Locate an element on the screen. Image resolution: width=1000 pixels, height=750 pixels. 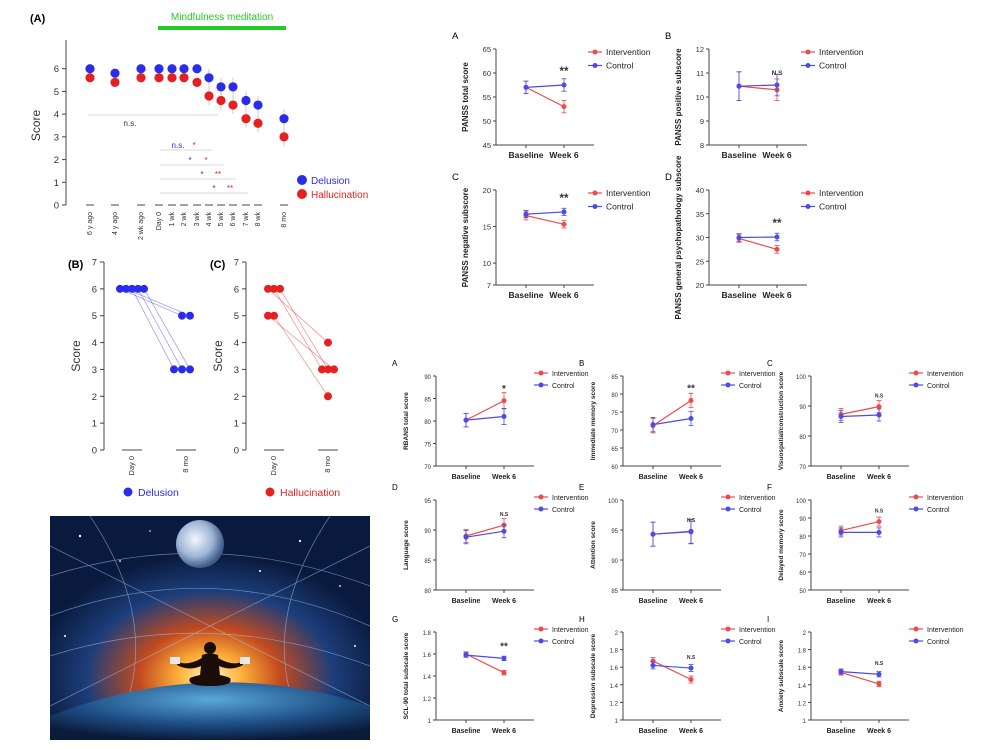
y-tick-label: 75 is located at coordinates (614, 414).